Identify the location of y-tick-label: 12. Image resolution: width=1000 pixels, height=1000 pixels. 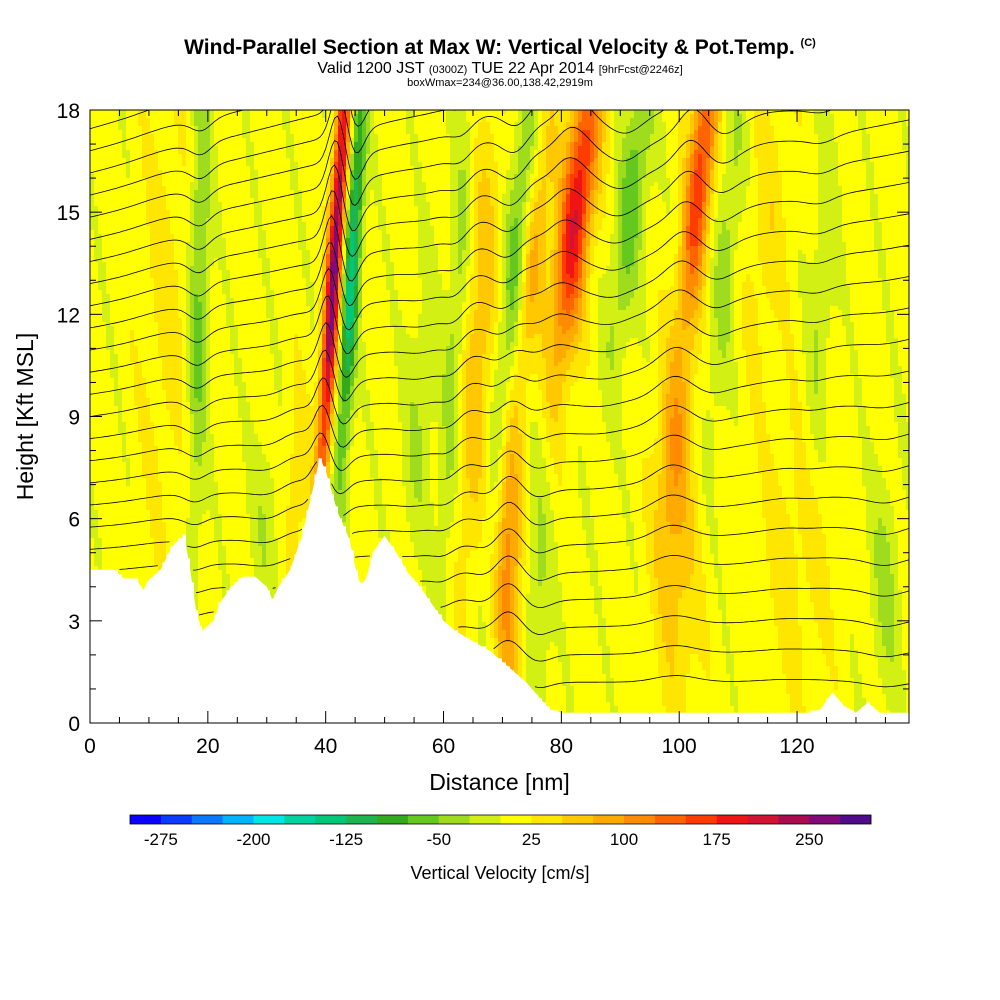
(68, 315).